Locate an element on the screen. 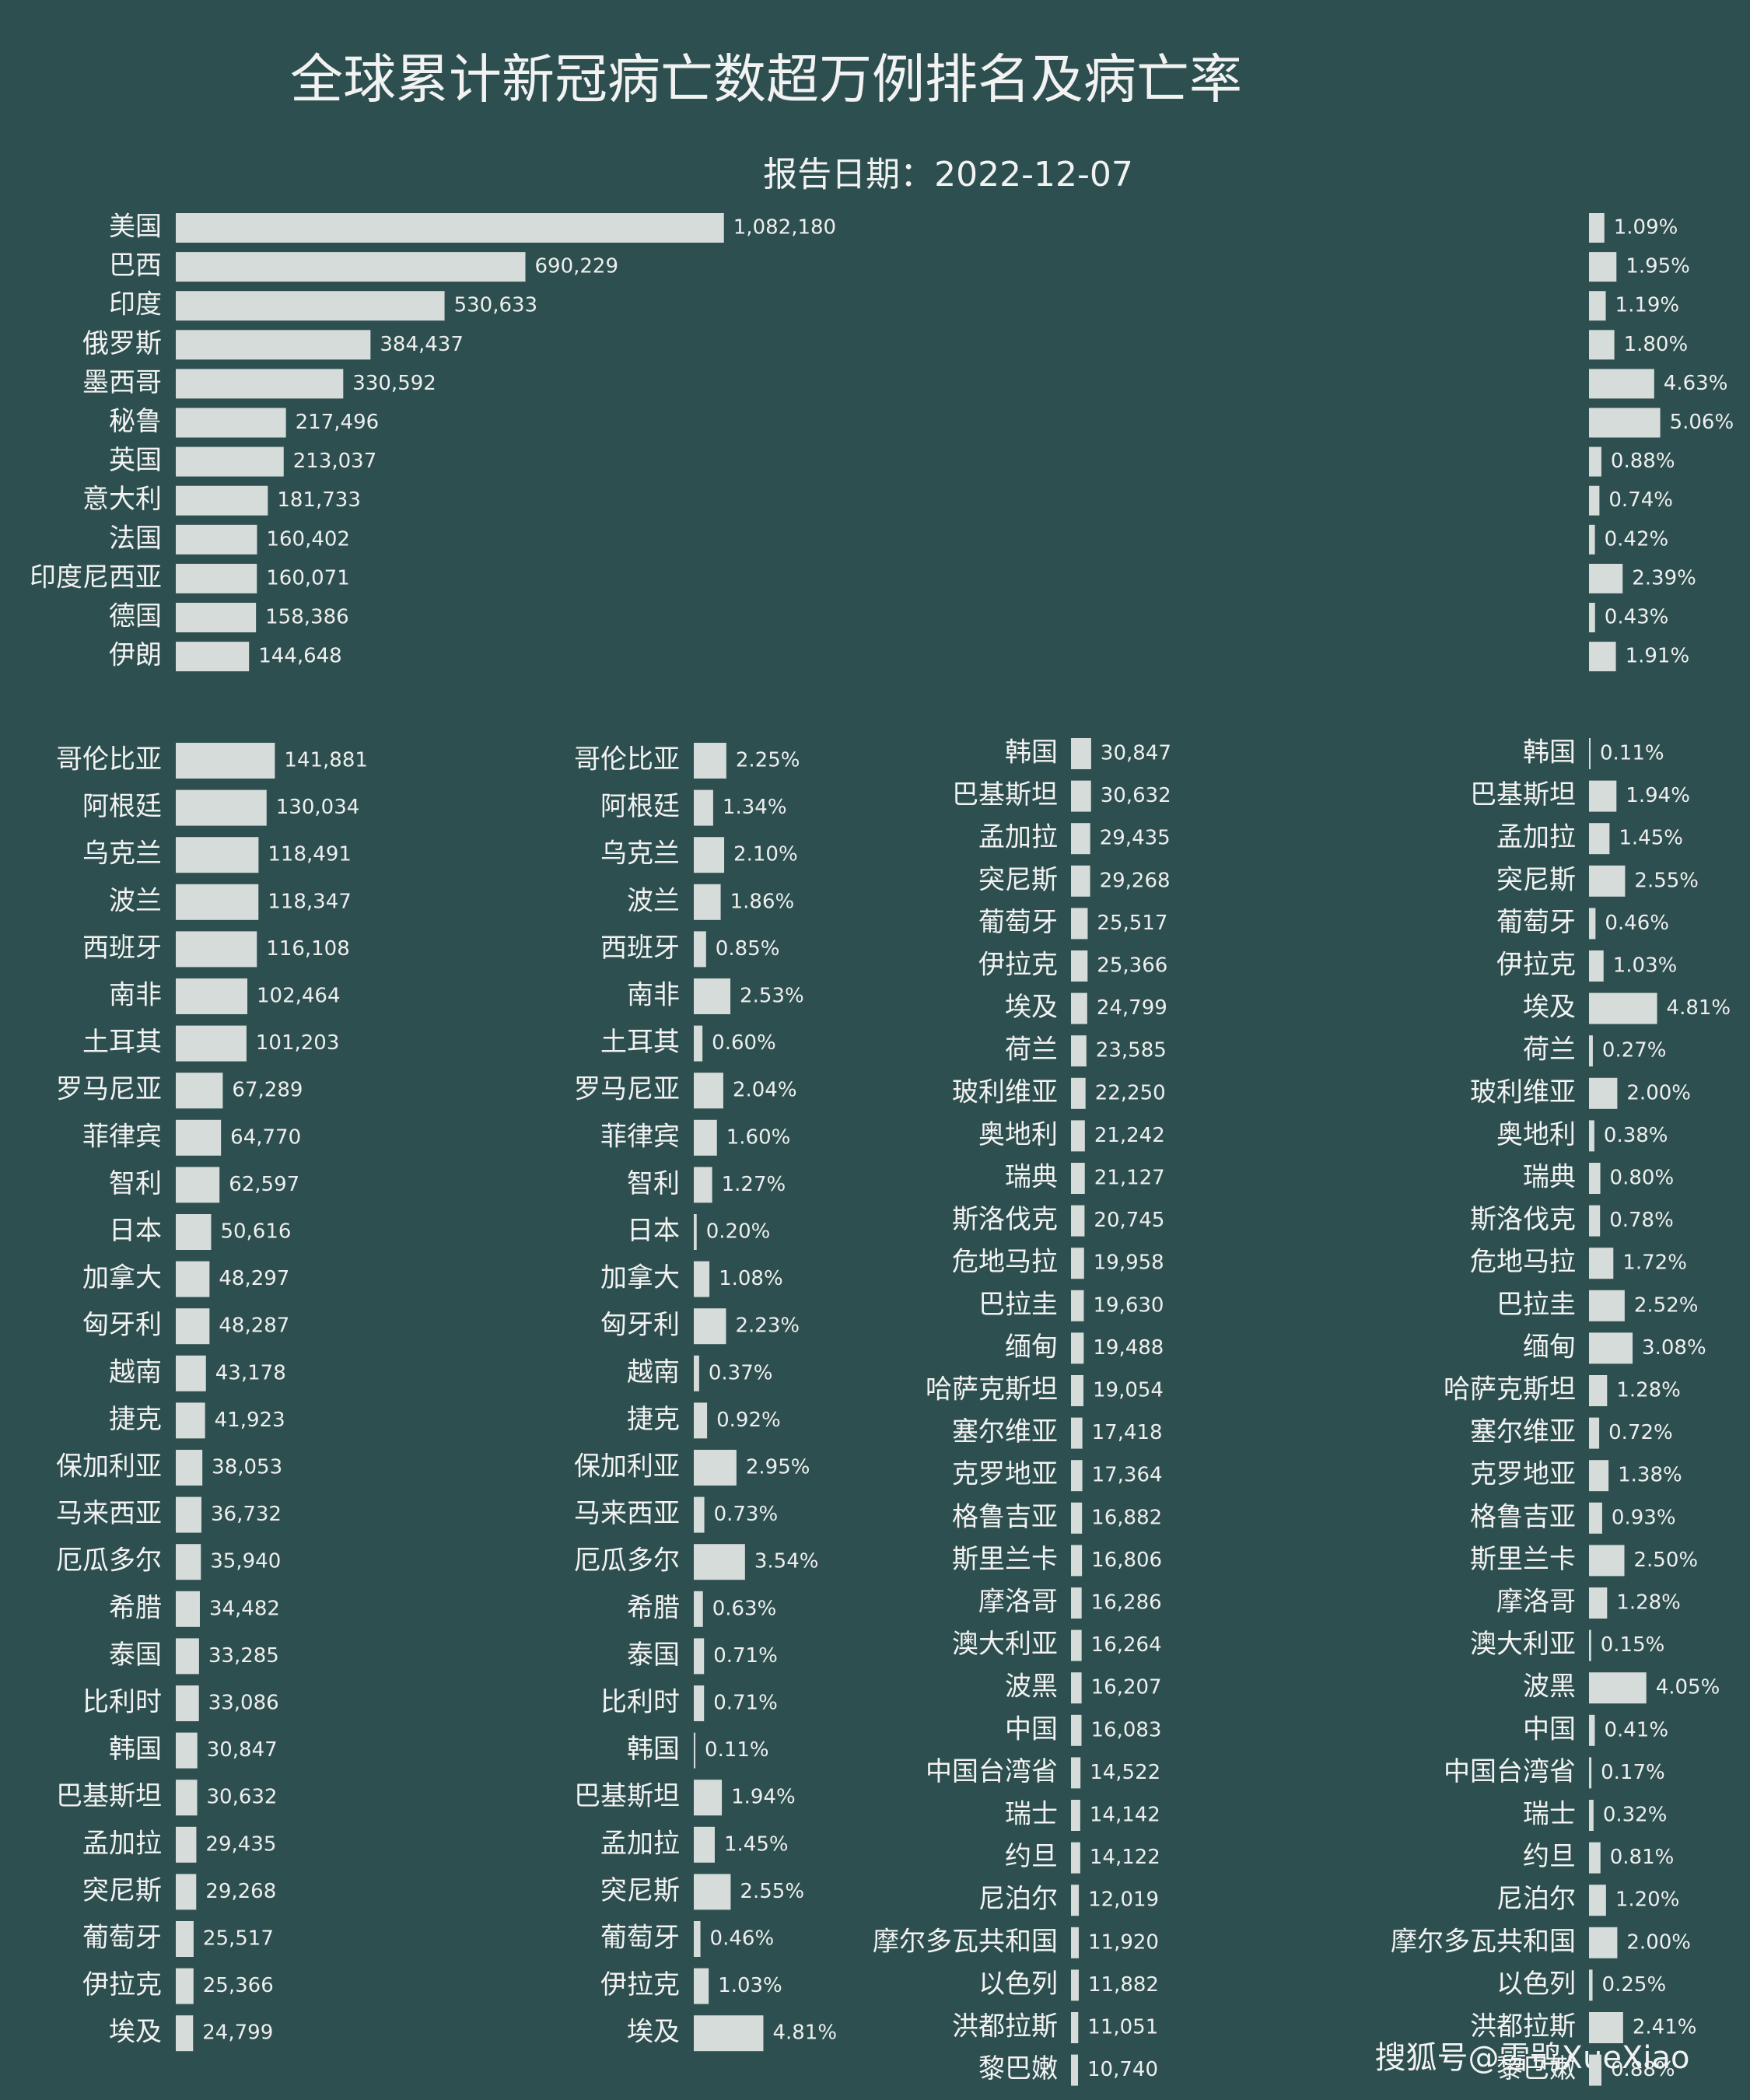  value-label: 330,592 is located at coordinates (394, 384).